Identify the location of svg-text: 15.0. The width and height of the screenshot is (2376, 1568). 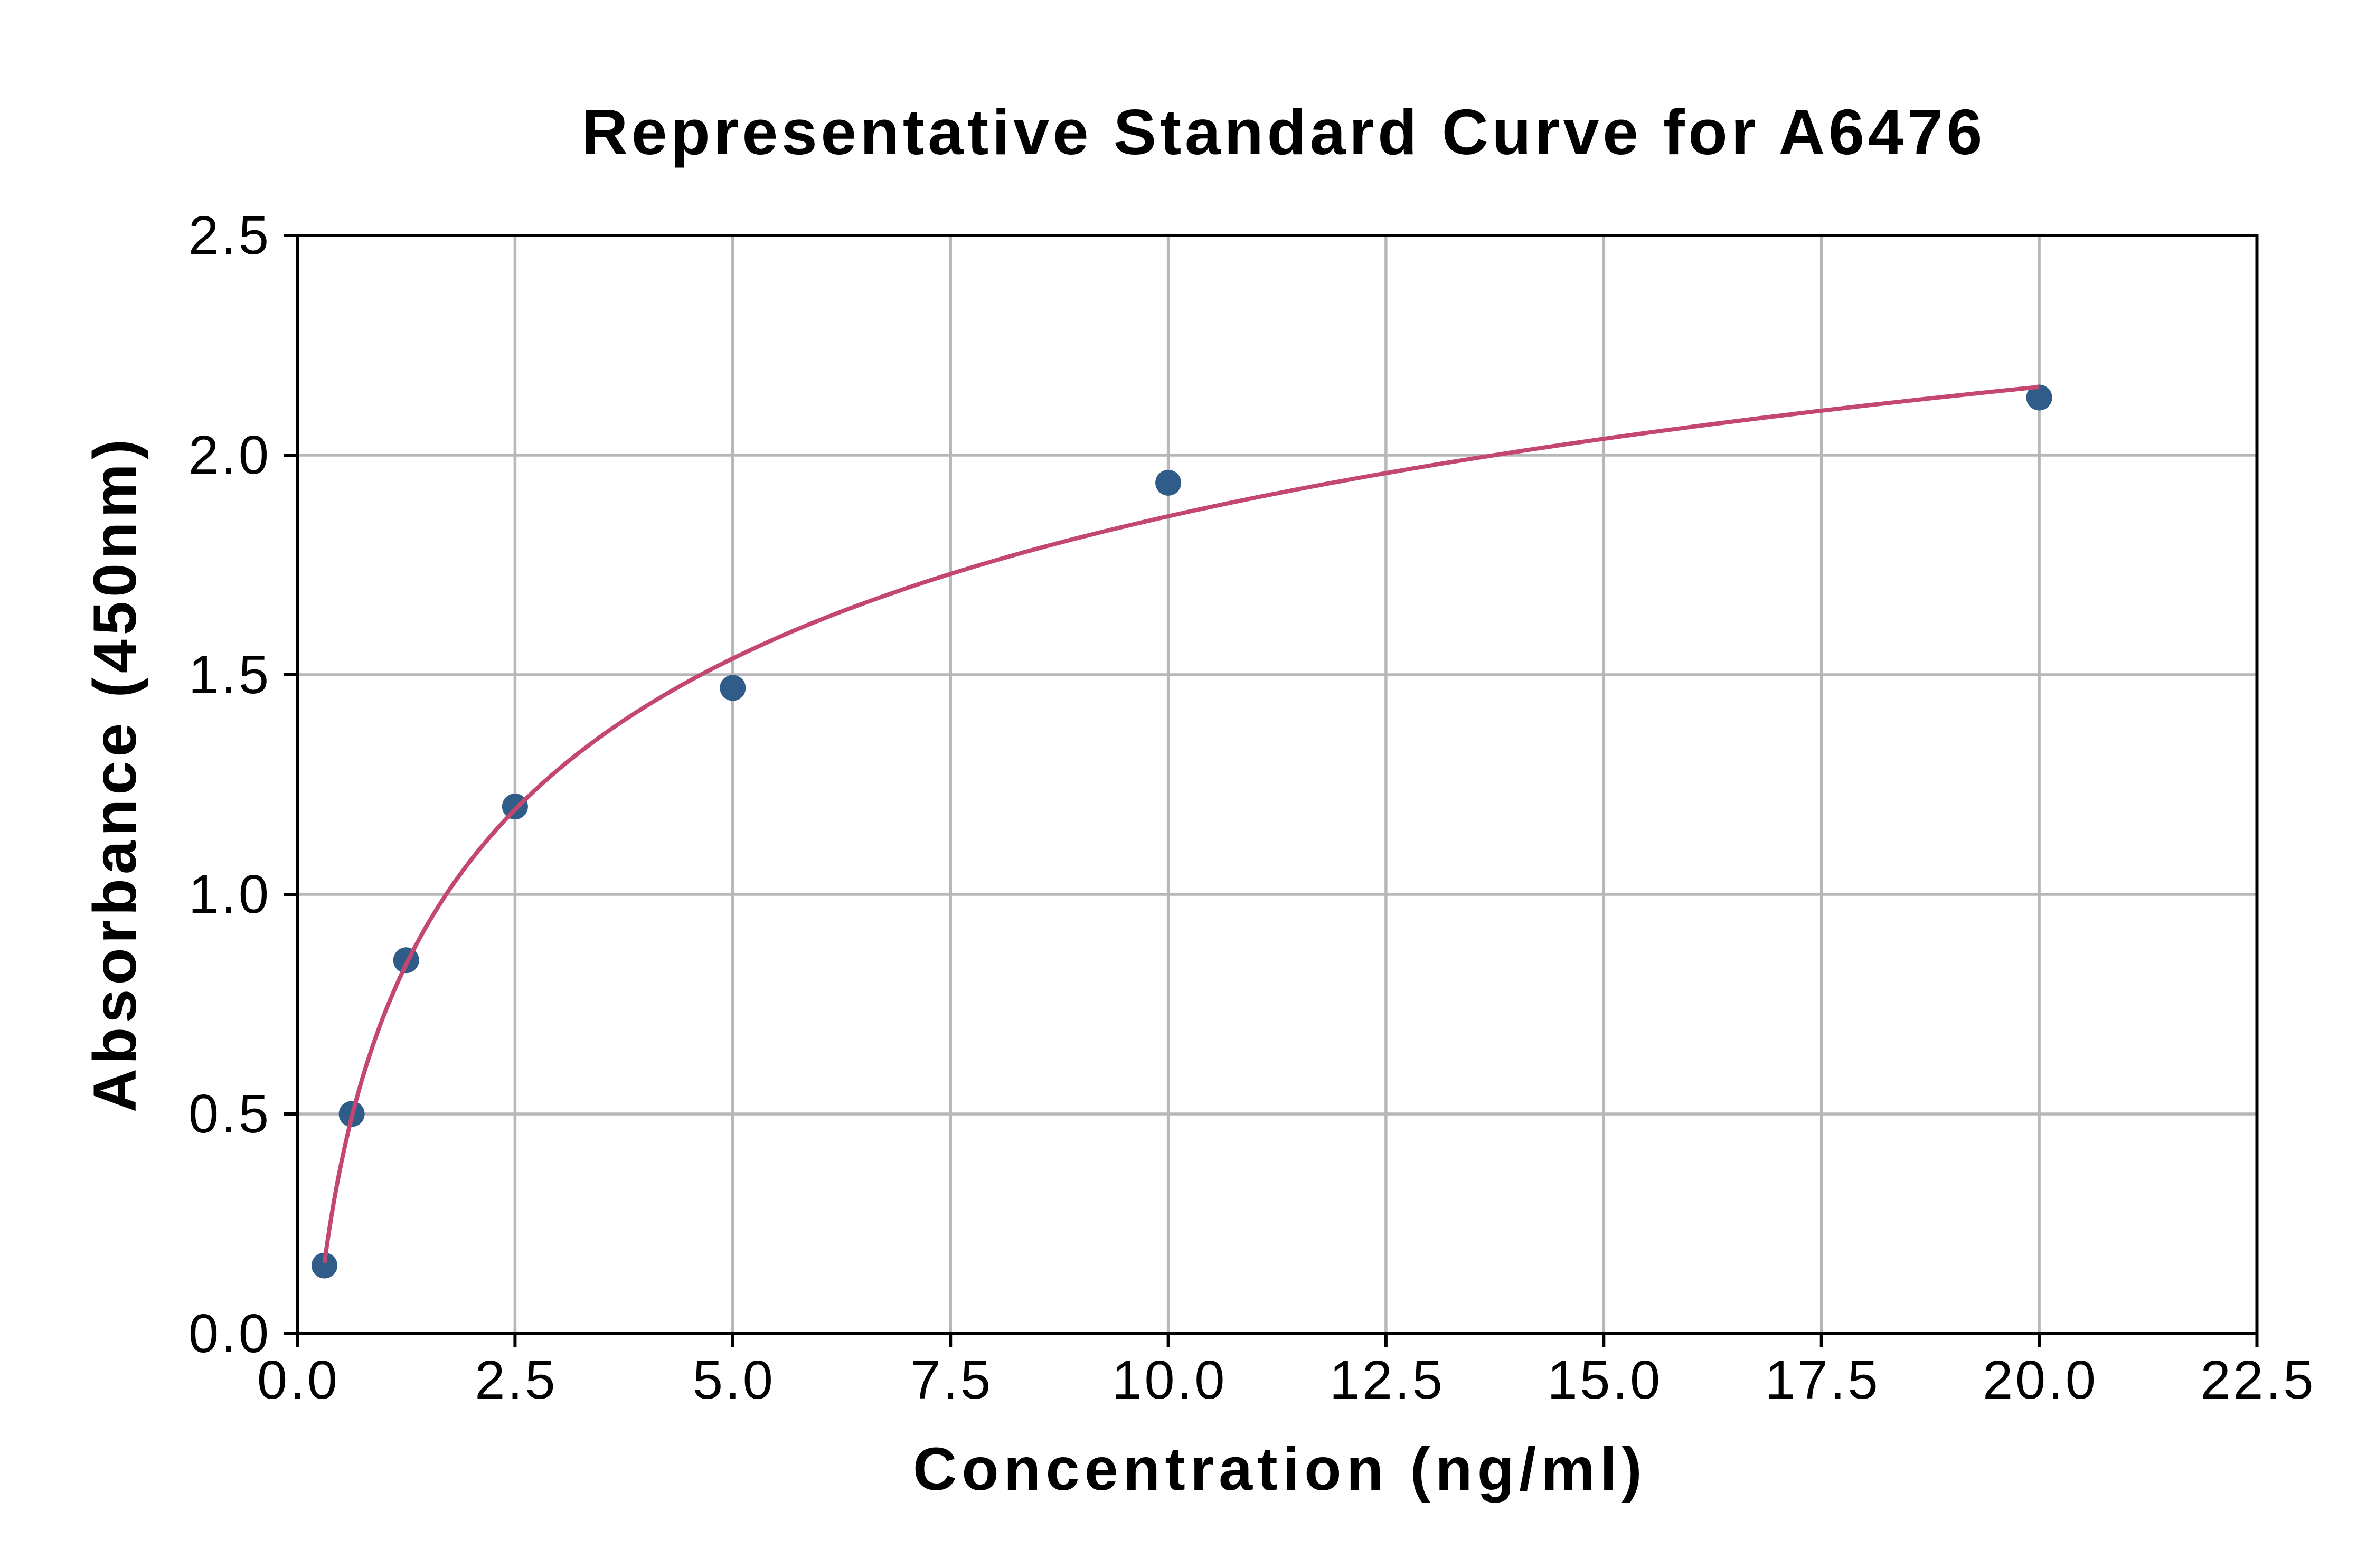
(1604, 1380).